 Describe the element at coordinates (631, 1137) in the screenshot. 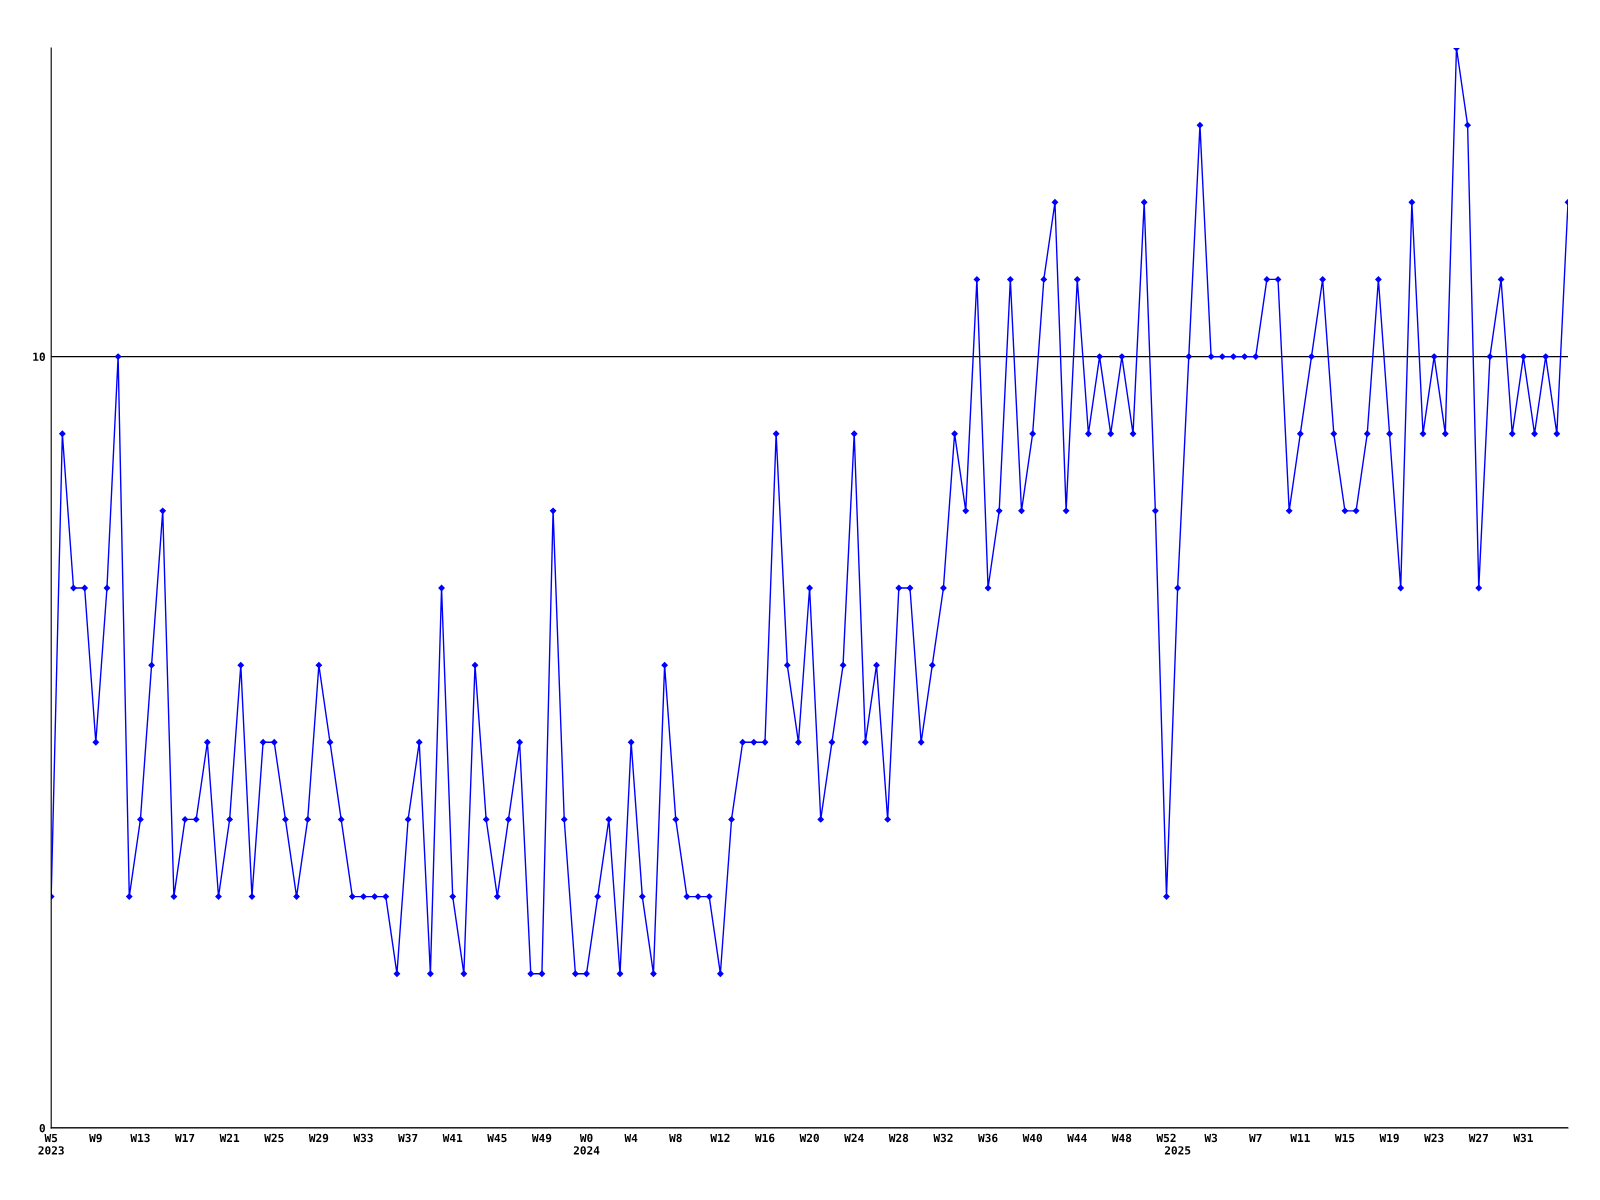

I see `x-tick-label: W4` at that location.